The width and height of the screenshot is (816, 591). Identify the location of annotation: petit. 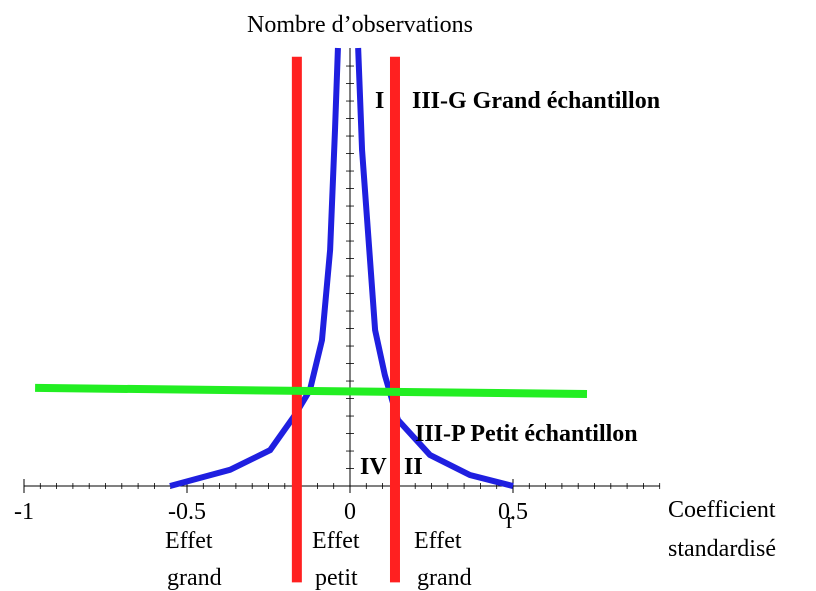
(336, 578).